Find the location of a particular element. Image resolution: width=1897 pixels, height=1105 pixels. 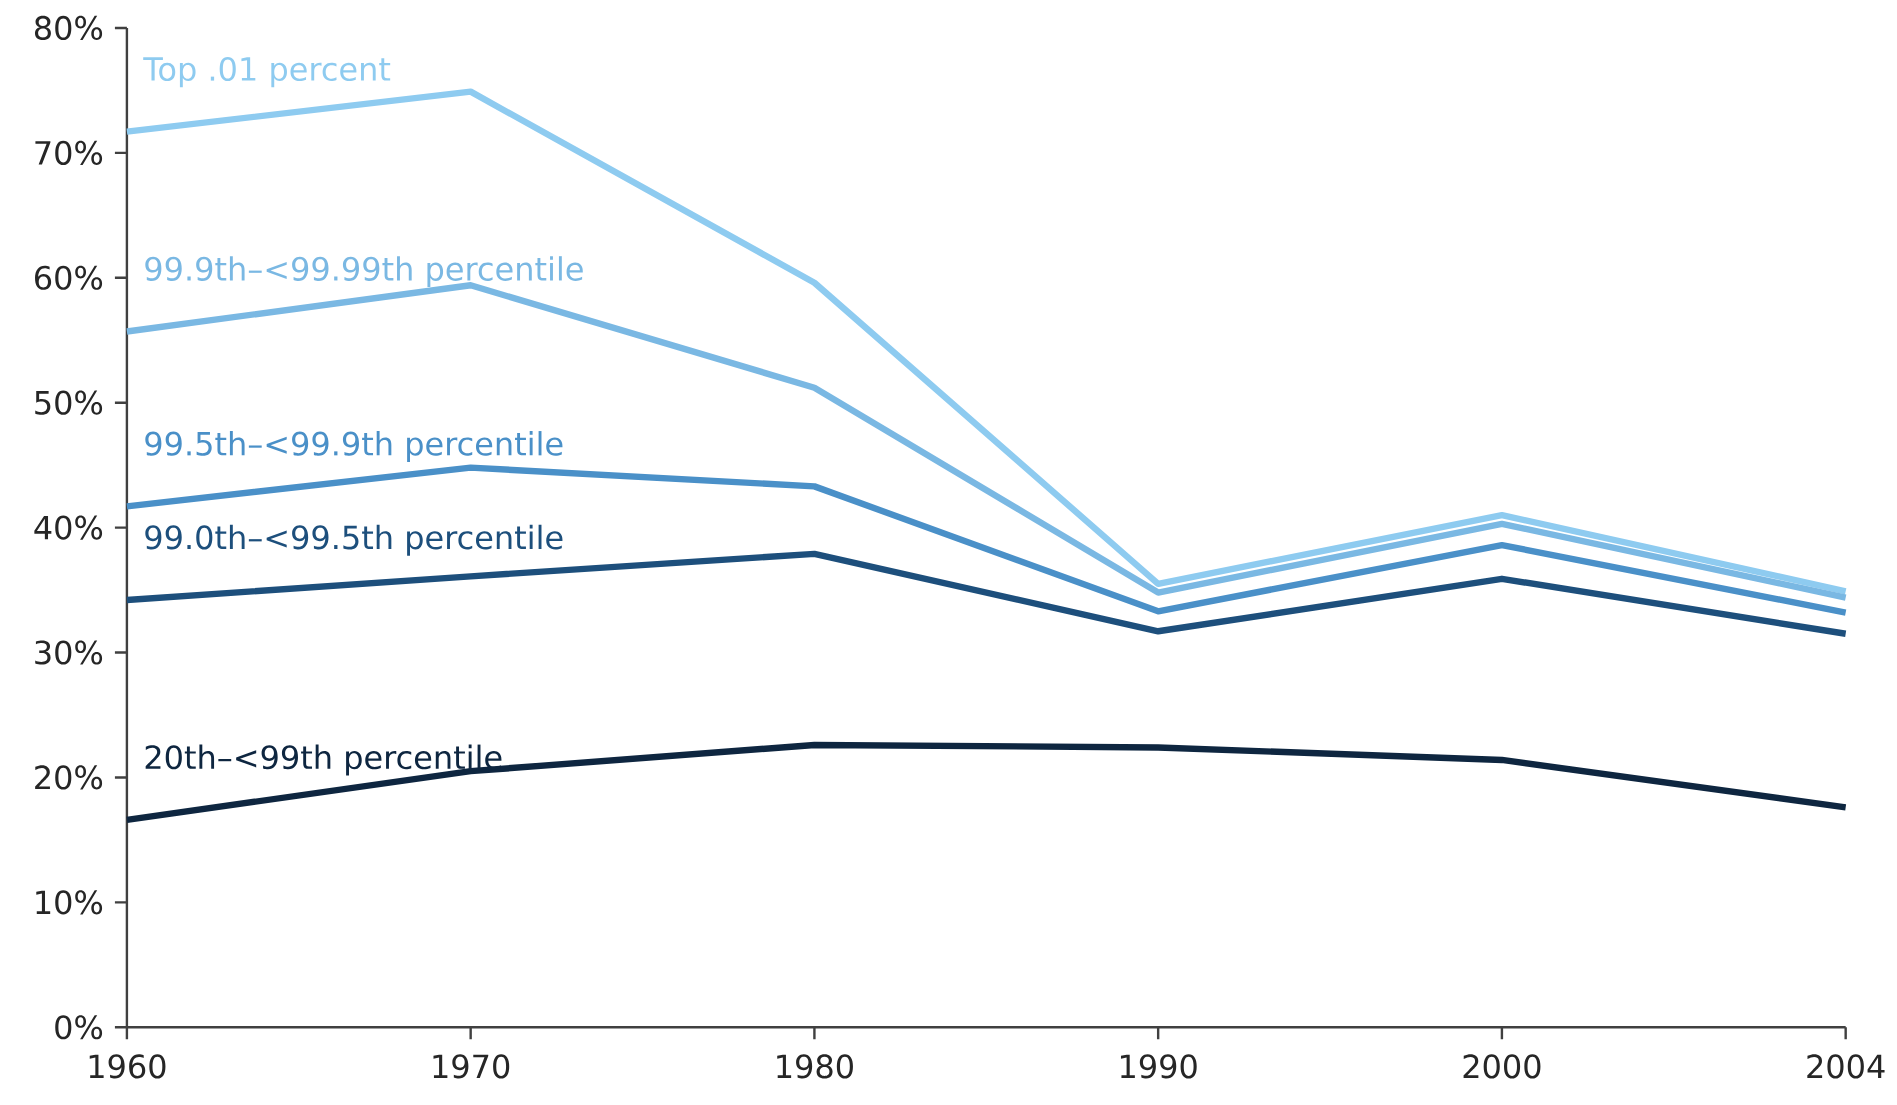

series-label: Top .01 percent is located at coordinates (267, 72).